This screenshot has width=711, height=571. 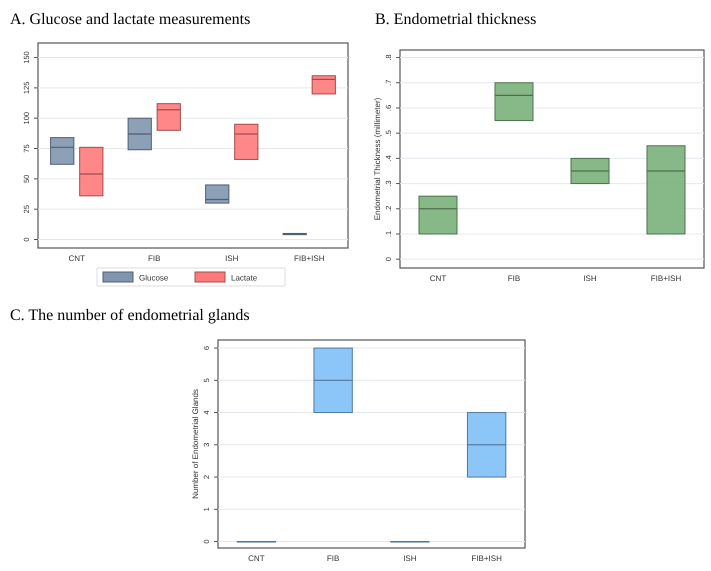 What do you see at coordinates (455, 19) in the screenshot?
I see `chart-title: B. Endometrial thickness` at bounding box center [455, 19].